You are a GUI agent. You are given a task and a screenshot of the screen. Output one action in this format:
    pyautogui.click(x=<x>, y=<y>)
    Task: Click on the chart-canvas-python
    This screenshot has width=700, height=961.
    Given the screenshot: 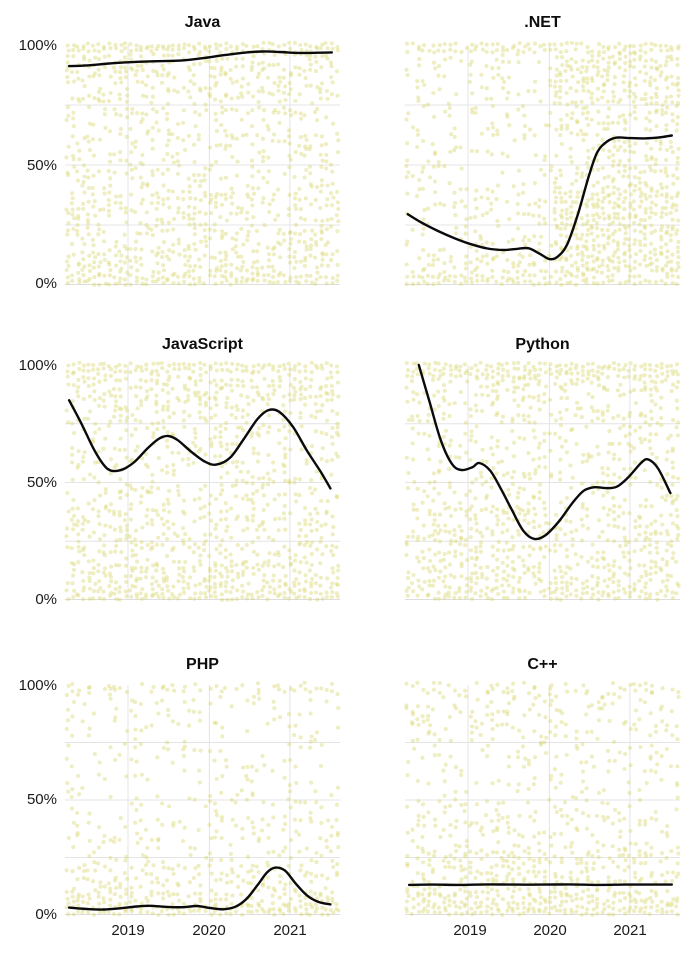 What is the action you would take?
    pyautogui.click(x=542, y=481)
    